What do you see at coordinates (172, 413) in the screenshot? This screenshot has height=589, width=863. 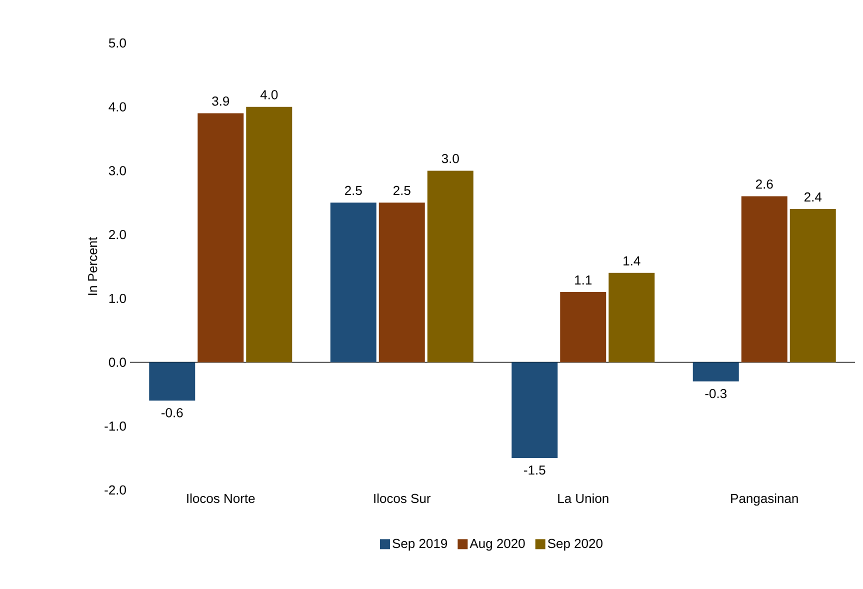 I see `data-label: -0.6` at bounding box center [172, 413].